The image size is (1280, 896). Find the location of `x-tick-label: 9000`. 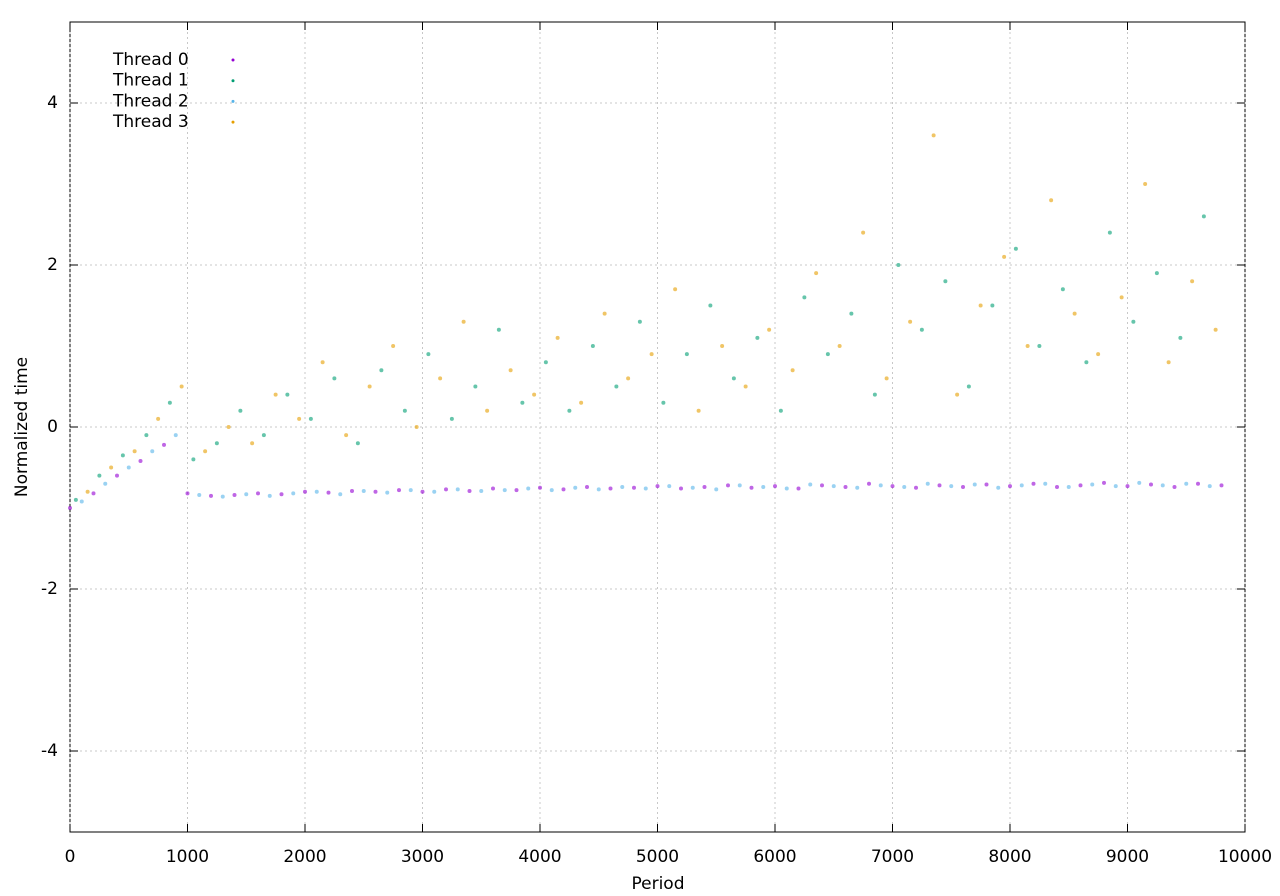

x-tick-label: 9000 is located at coordinates (1127, 857).